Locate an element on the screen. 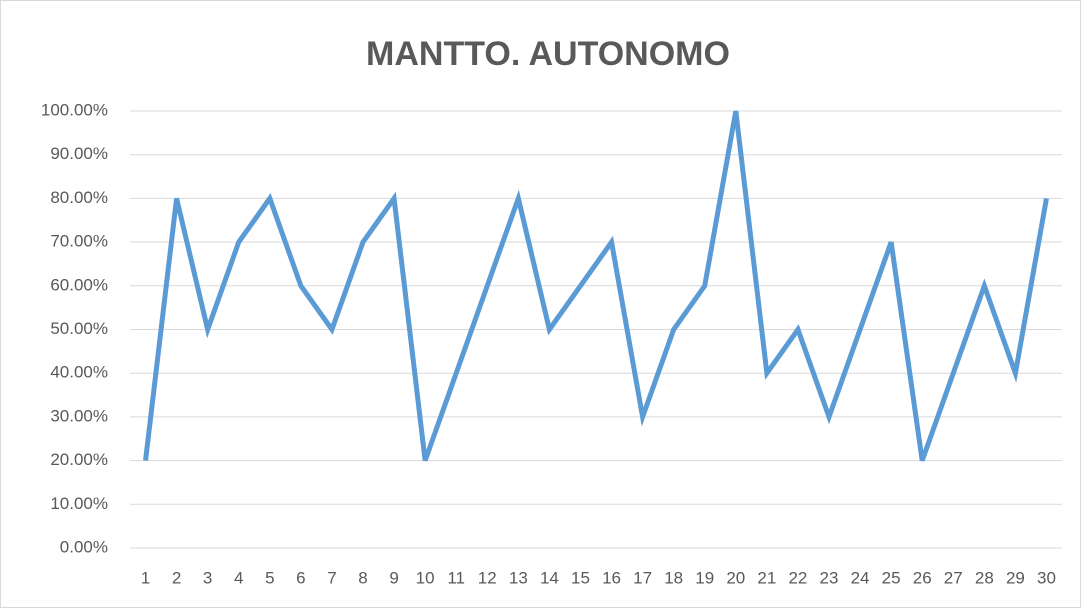 The width and height of the screenshot is (1081, 608). x-tick-label: 10 is located at coordinates (425, 577).